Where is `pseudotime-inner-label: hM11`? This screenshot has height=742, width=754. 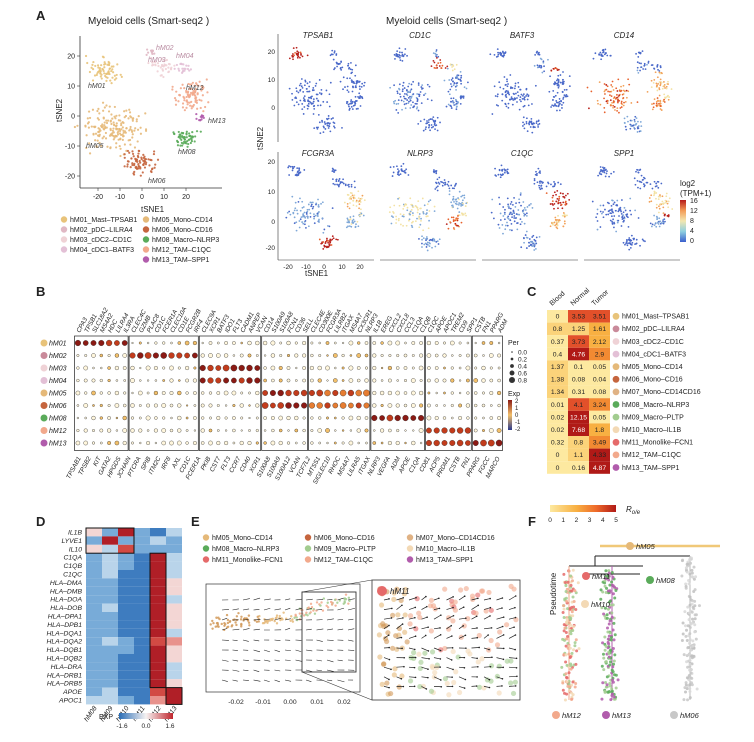
pseudotime-inner-label: hM11 is located at coordinates (601, 576).